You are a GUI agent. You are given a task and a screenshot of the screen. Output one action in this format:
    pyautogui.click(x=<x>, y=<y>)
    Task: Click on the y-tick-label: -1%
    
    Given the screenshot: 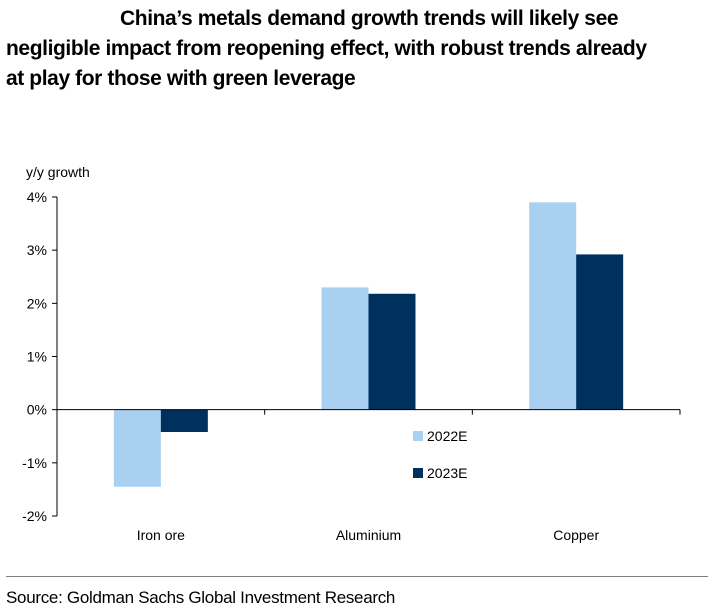 What is the action you would take?
    pyautogui.click(x=34, y=463)
    